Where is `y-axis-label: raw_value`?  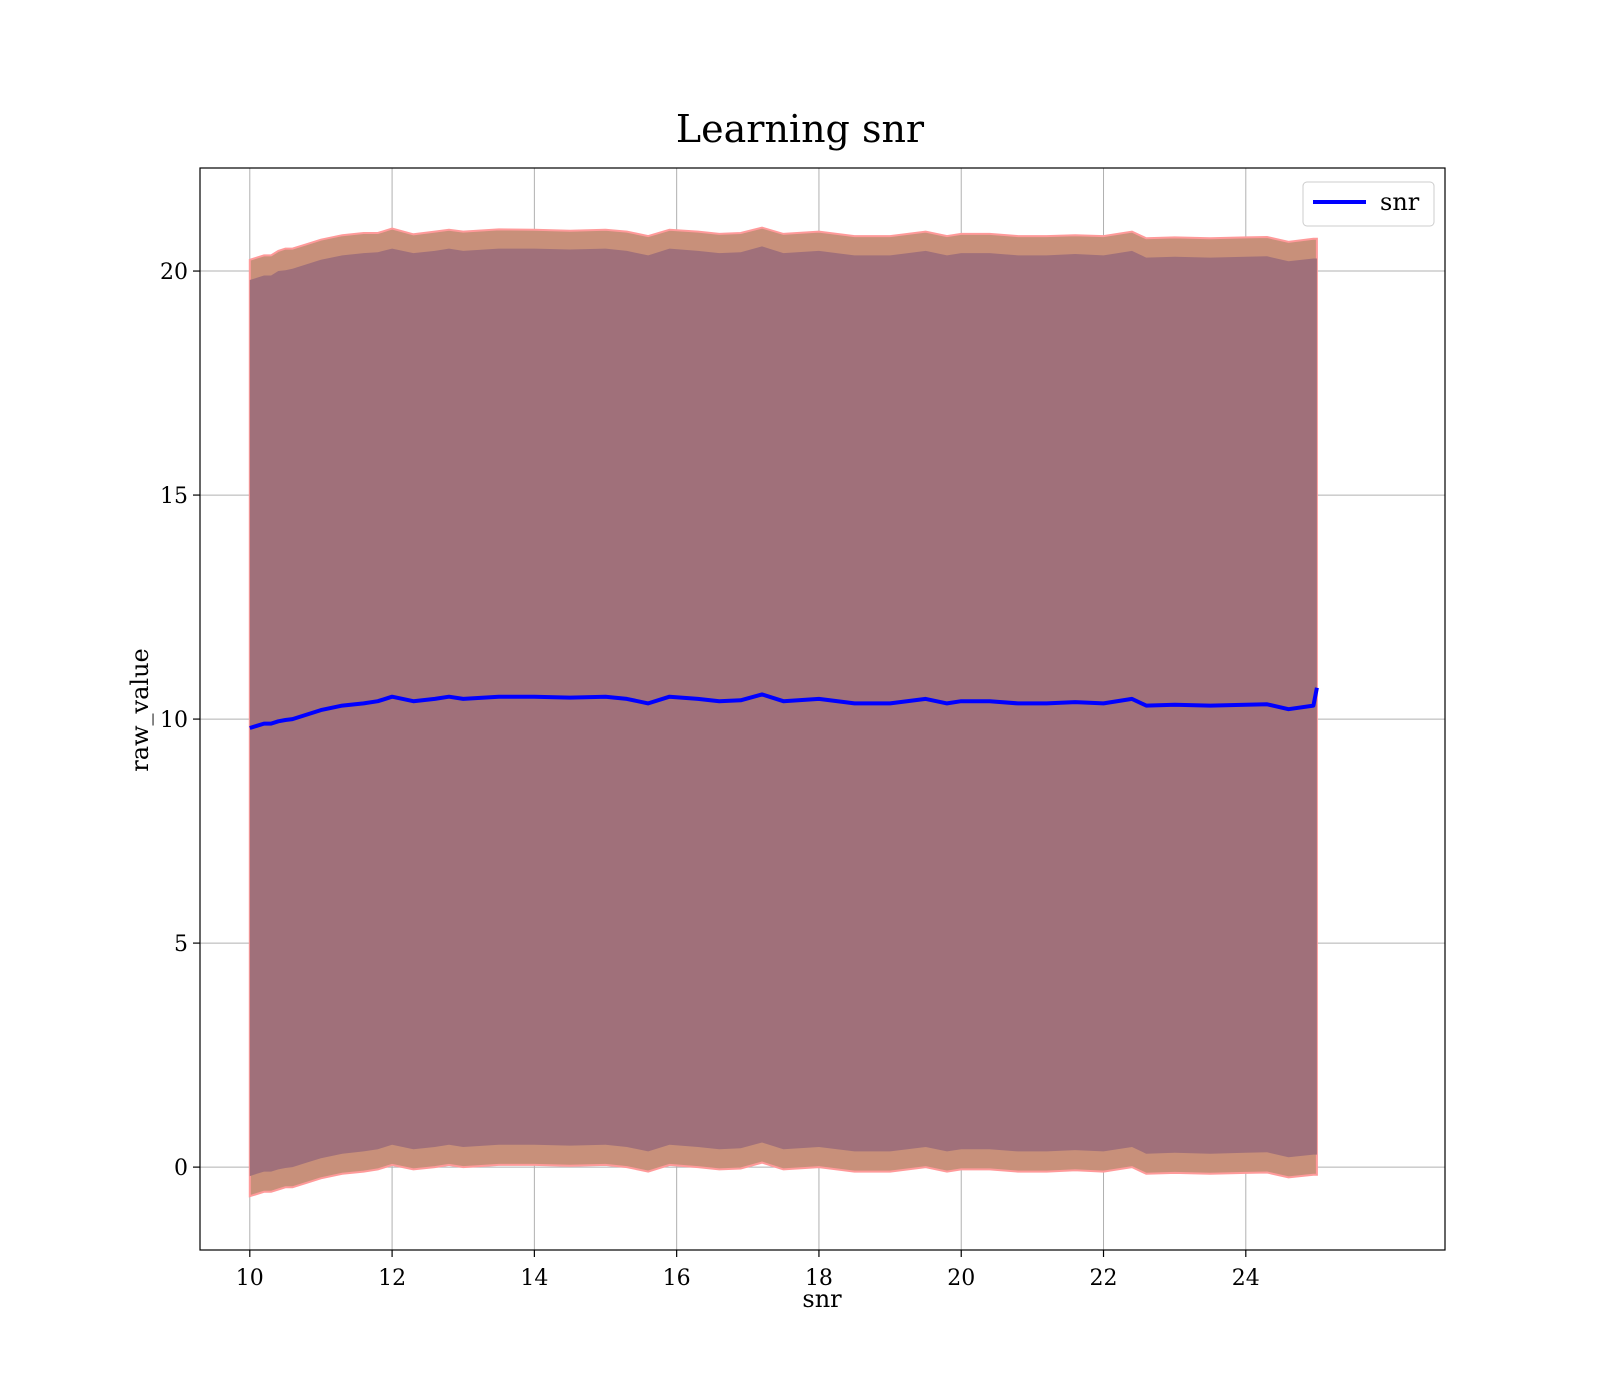 y-axis-label: raw_value is located at coordinates (140, 710).